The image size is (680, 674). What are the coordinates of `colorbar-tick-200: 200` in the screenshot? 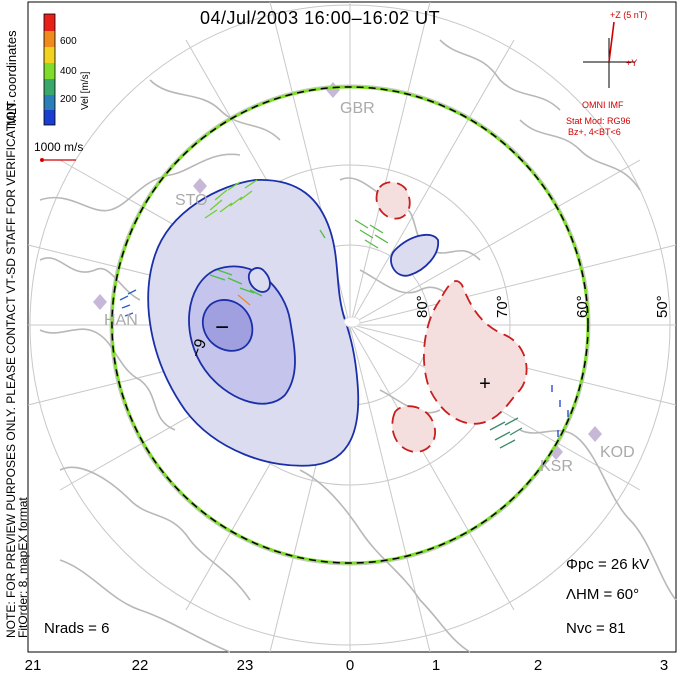 It's located at (68, 99).